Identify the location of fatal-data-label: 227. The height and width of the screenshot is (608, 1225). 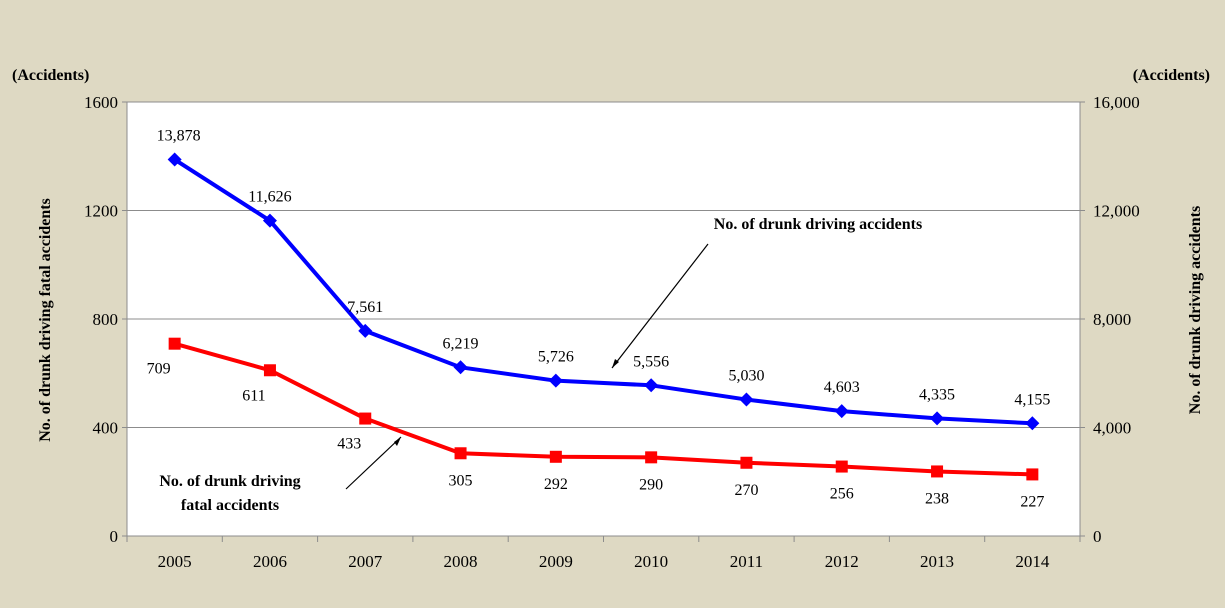
(1032, 501).